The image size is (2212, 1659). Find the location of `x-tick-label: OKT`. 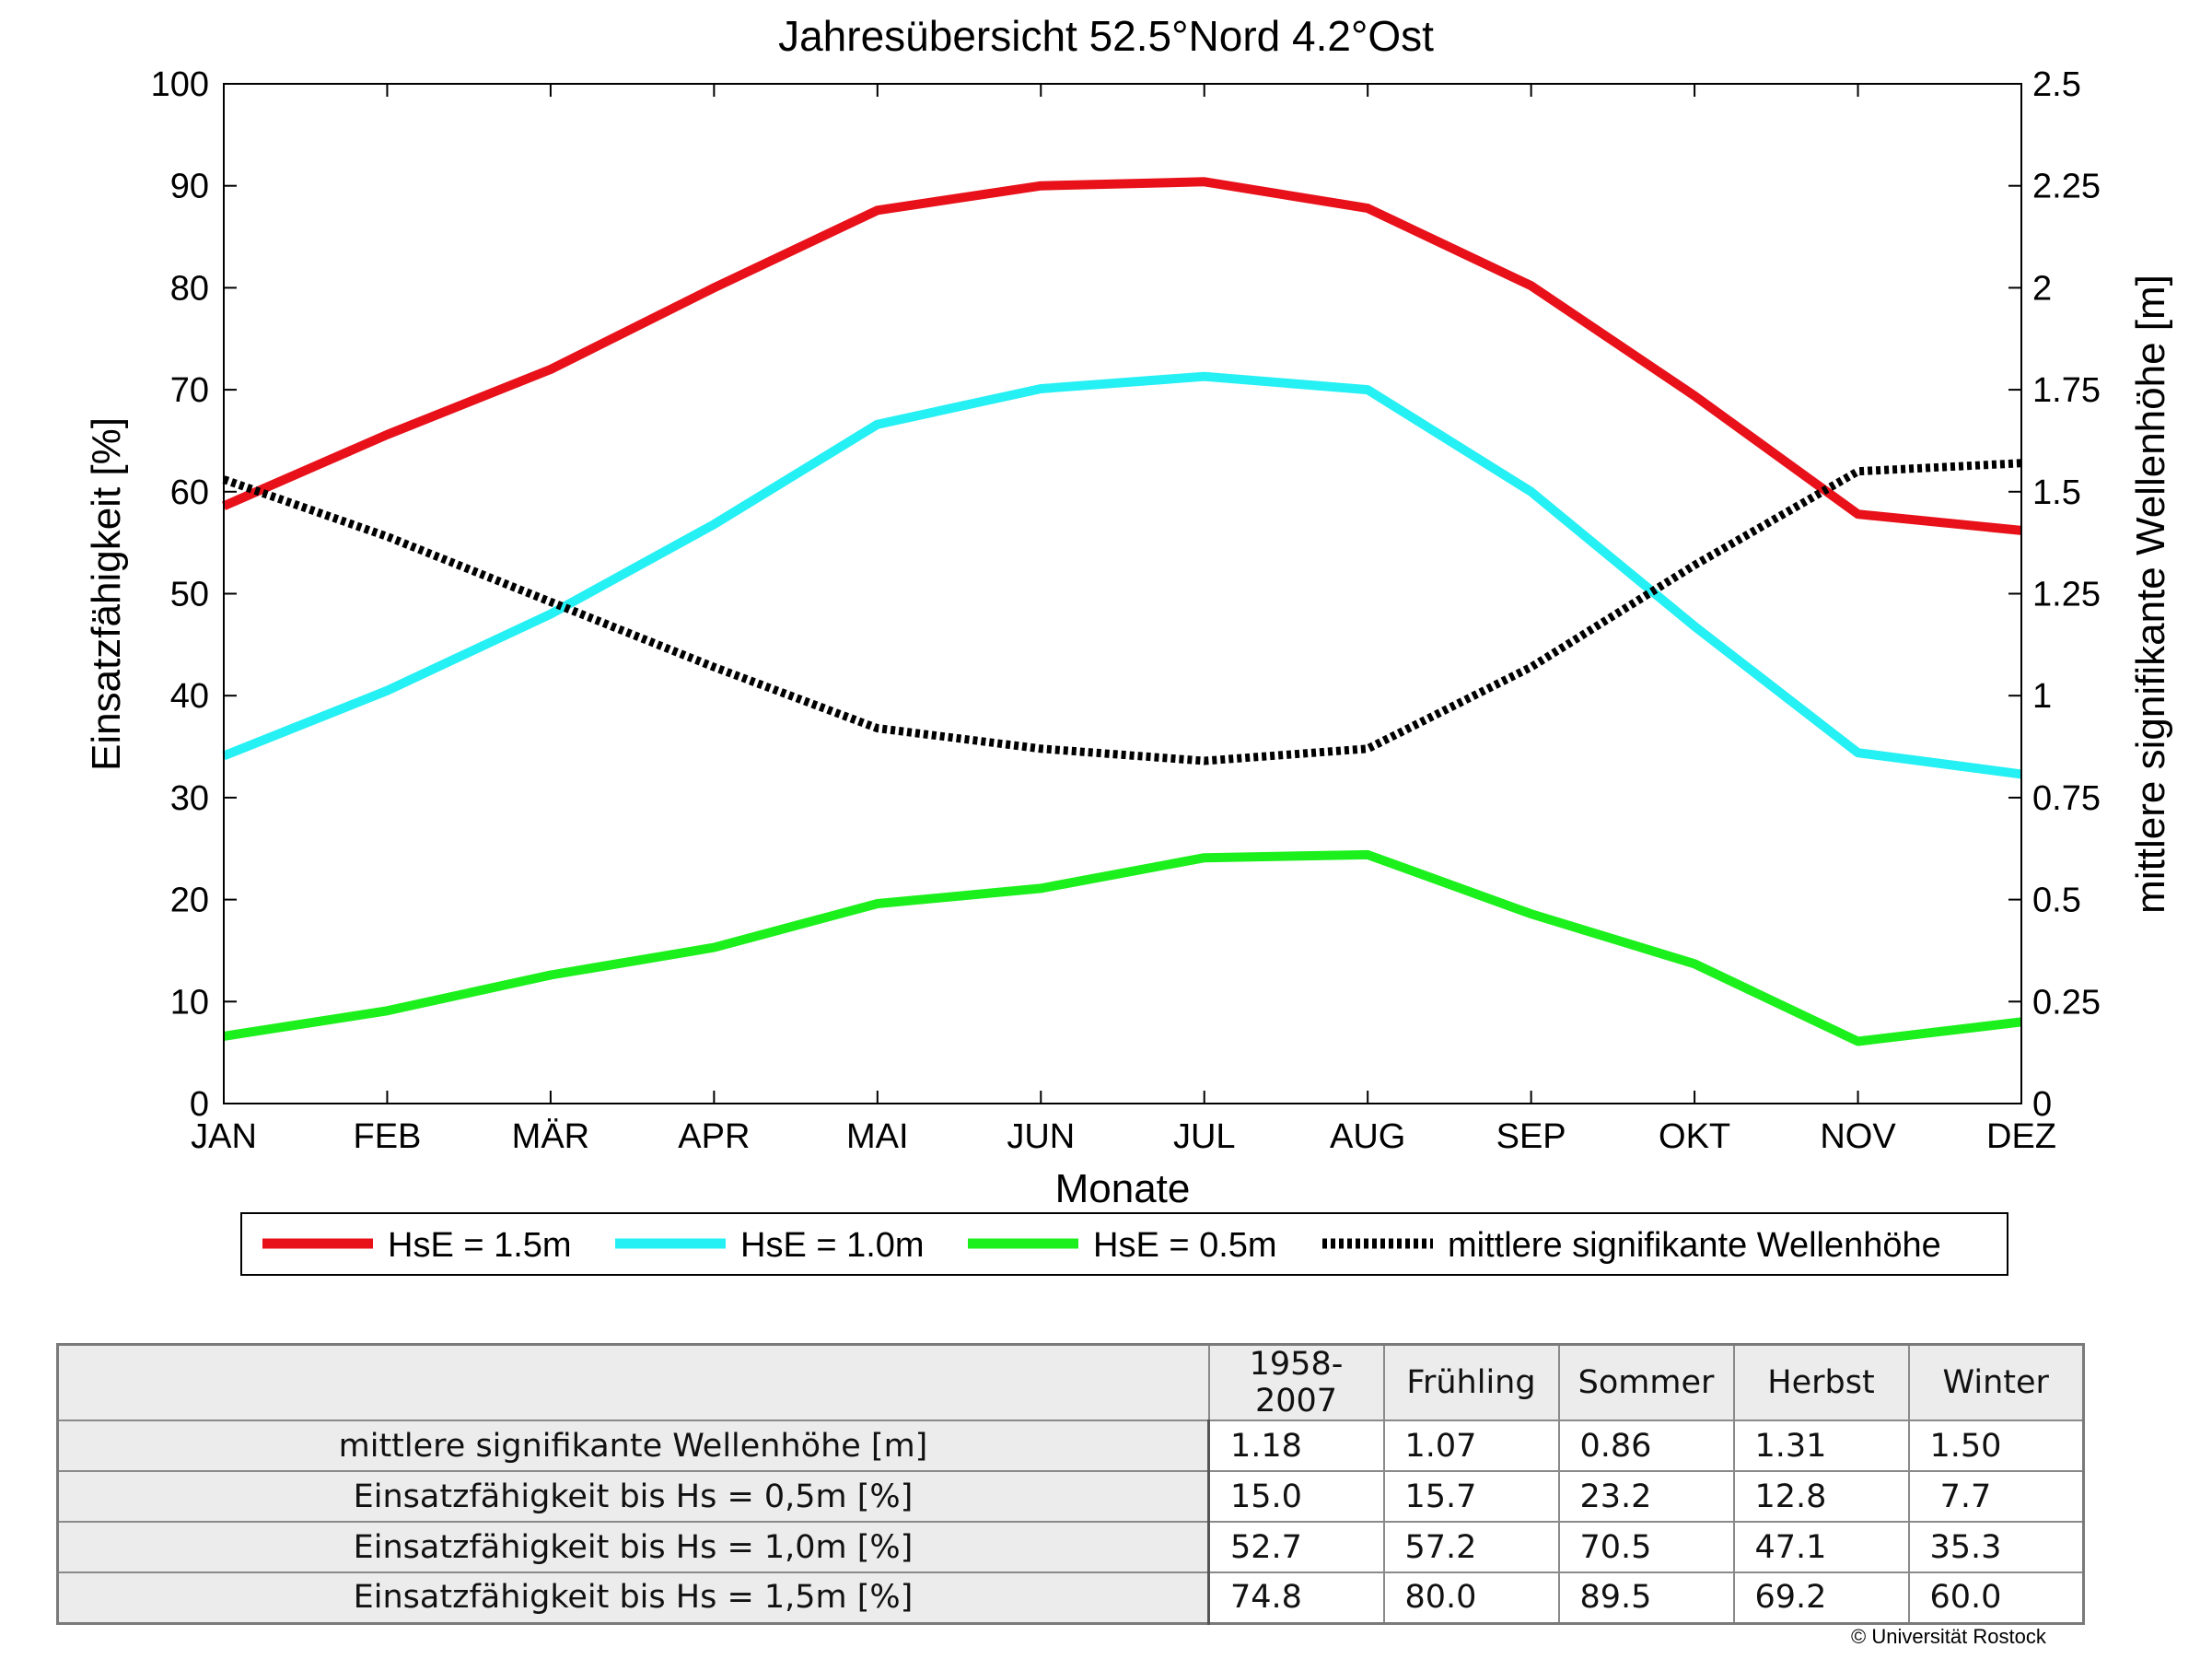

x-tick-label: OKT is located at coordinates (1695, 1136).